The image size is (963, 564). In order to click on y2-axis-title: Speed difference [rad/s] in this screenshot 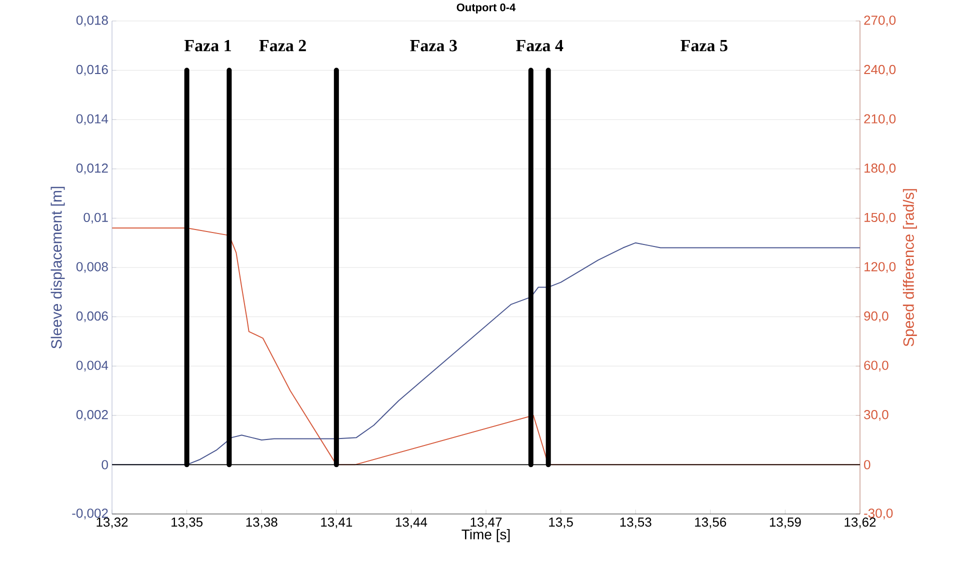, I will do `click(909, 267)`.